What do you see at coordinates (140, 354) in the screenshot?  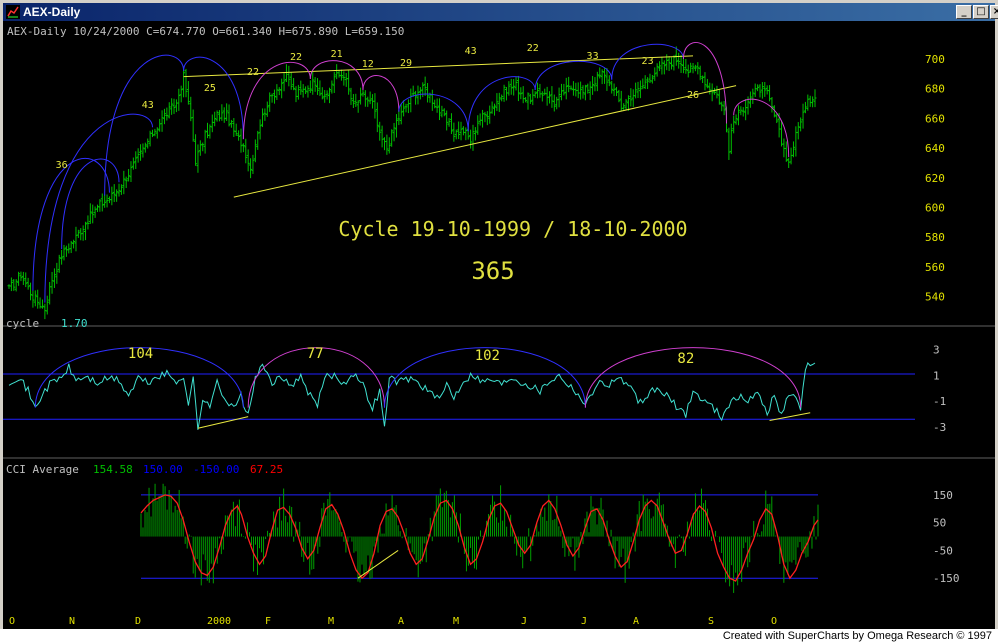 I see `cycle-count-label: 104` at bounding box center [140, 354].